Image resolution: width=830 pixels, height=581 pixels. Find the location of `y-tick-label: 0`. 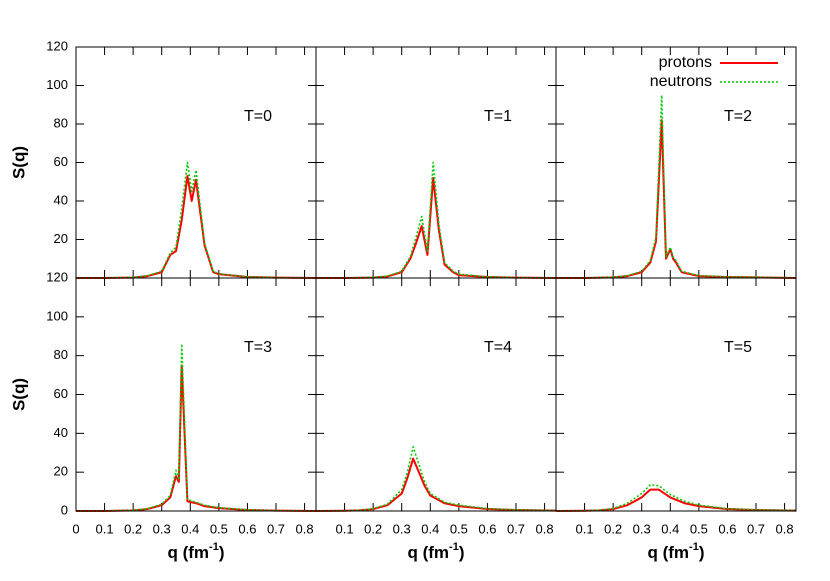

y-tick-label: 0 is located at coordinates (64, 509).